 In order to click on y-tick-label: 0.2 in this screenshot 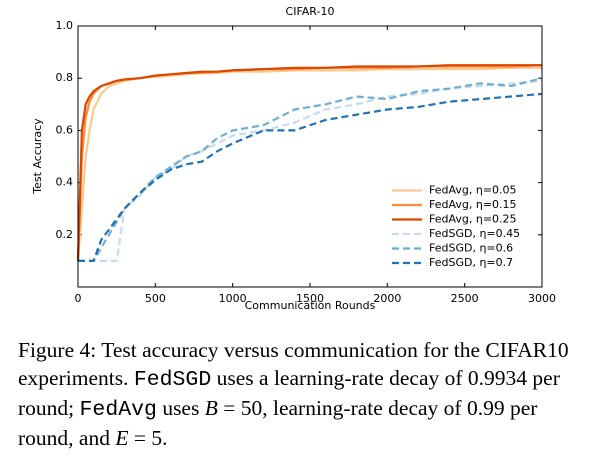, I will do `click(65, 234)`.